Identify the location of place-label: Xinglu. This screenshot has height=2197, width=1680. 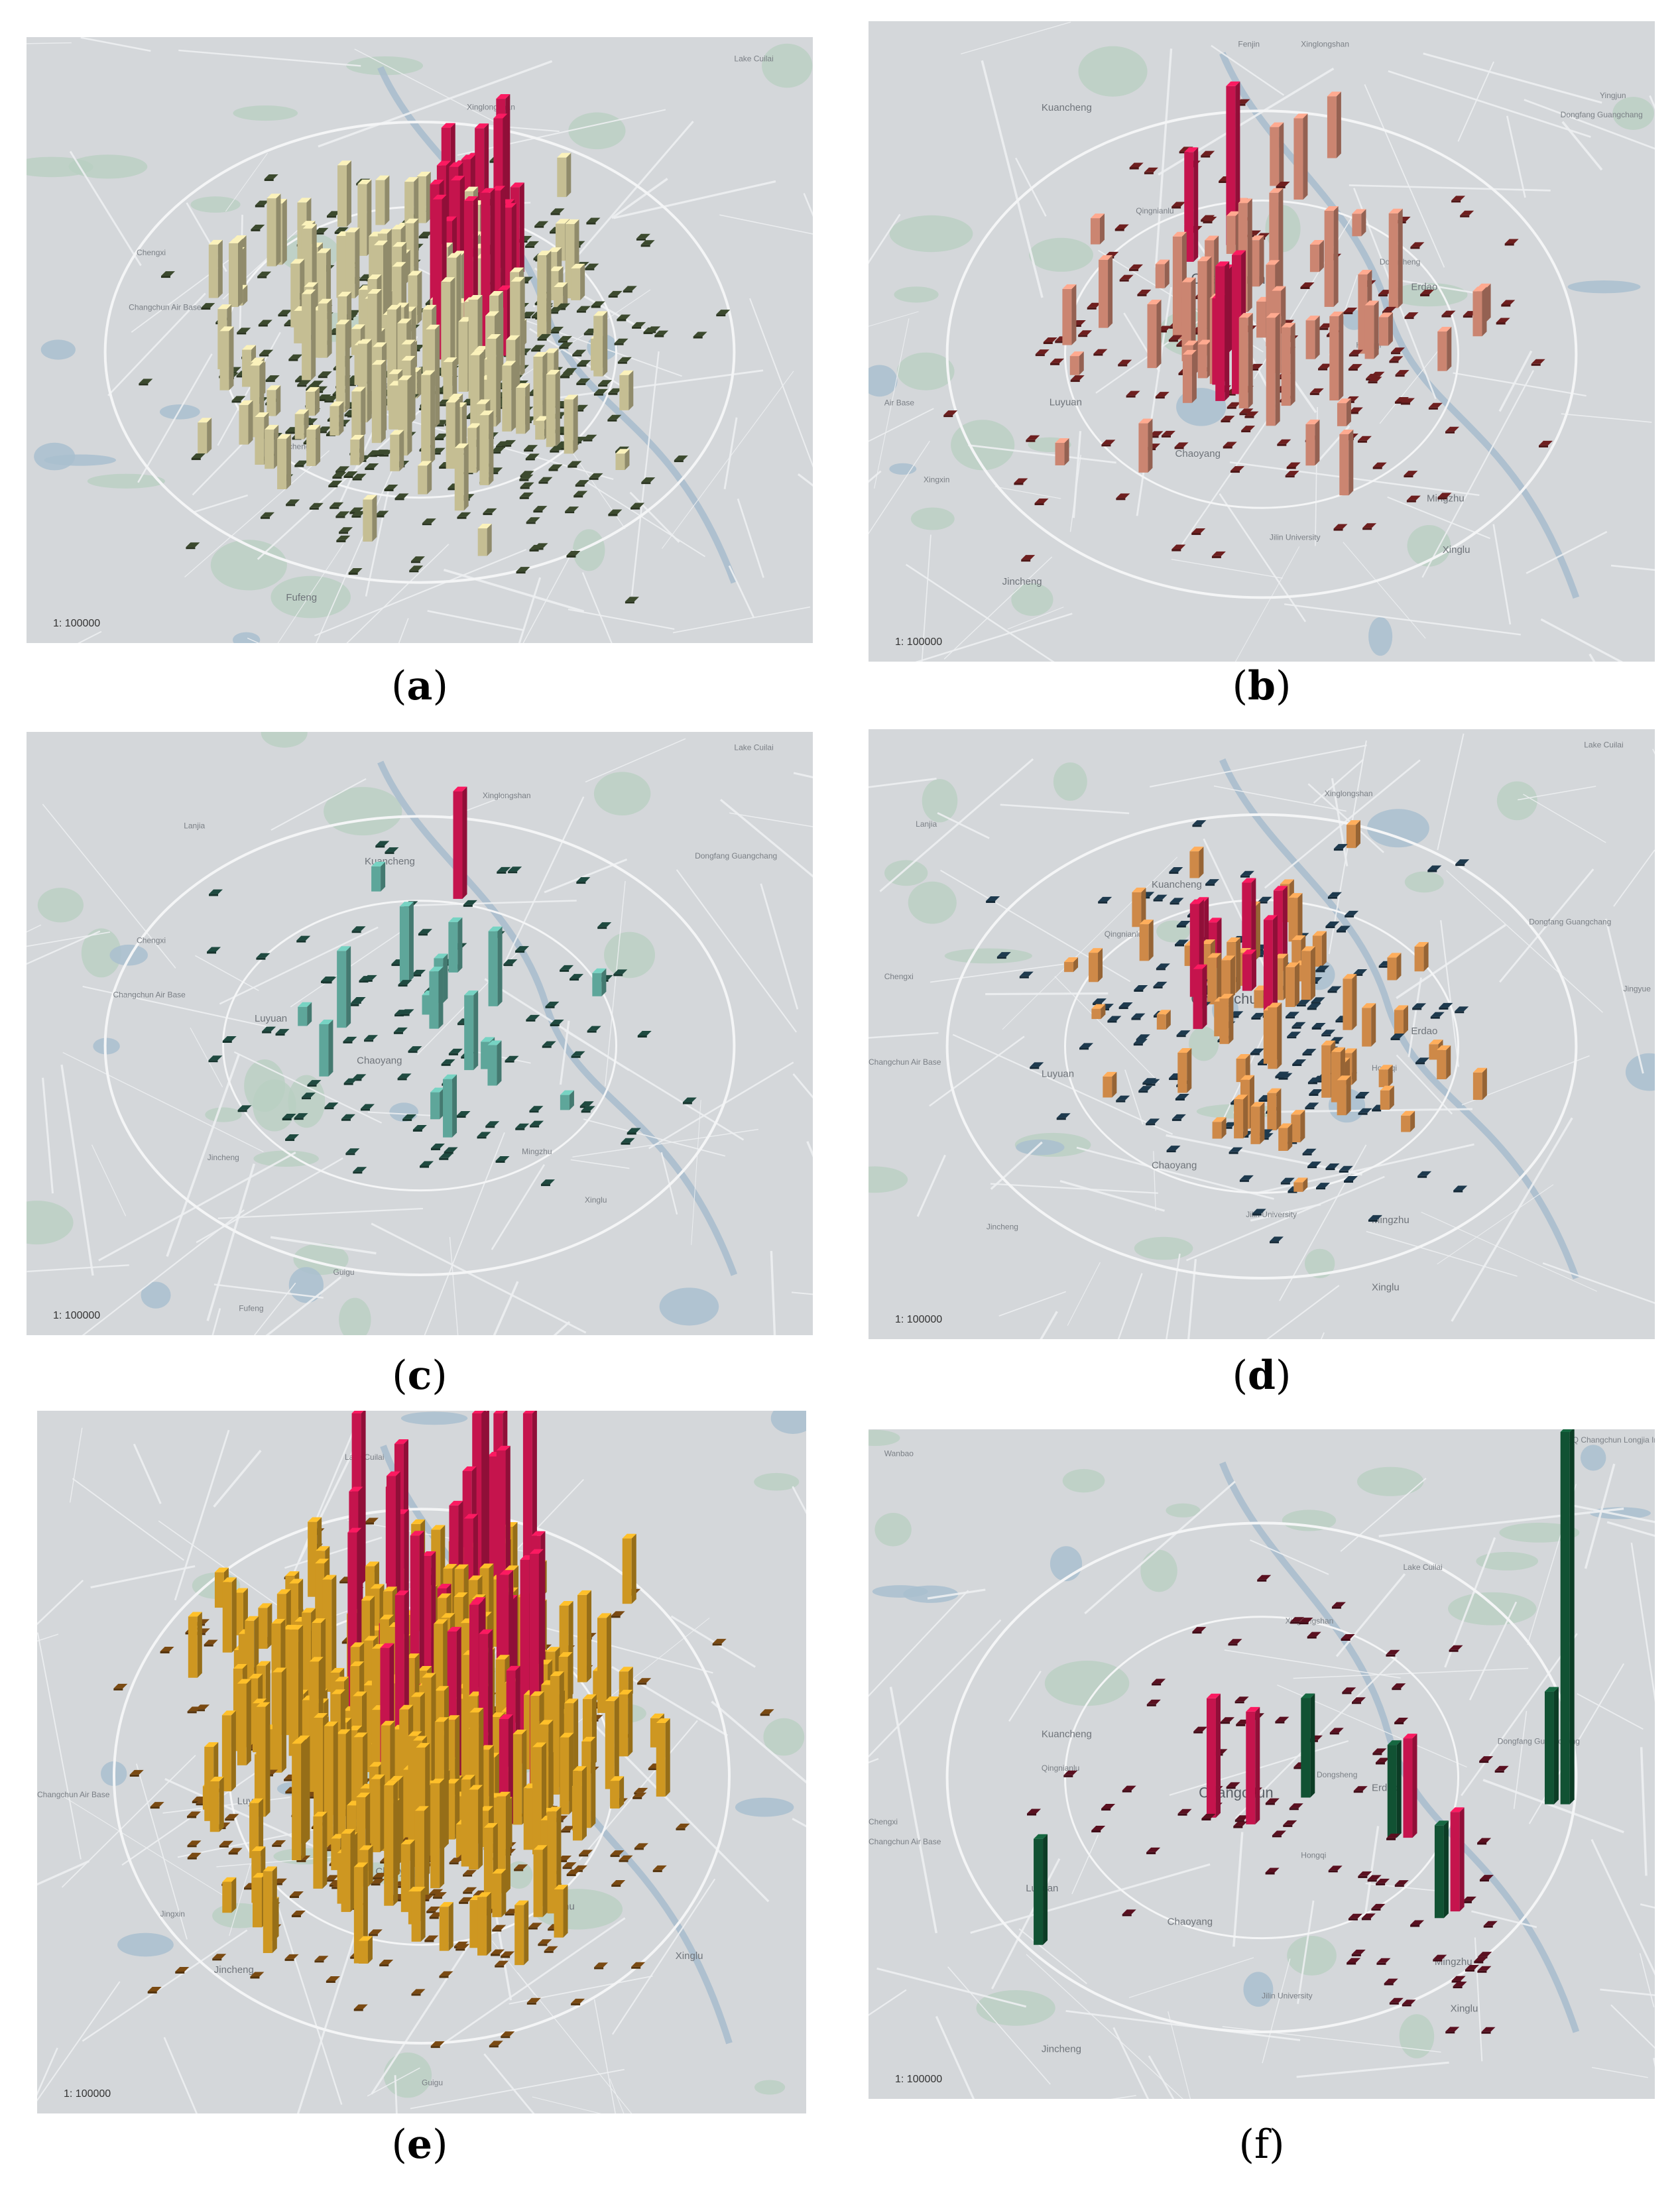
(1386, 1287).